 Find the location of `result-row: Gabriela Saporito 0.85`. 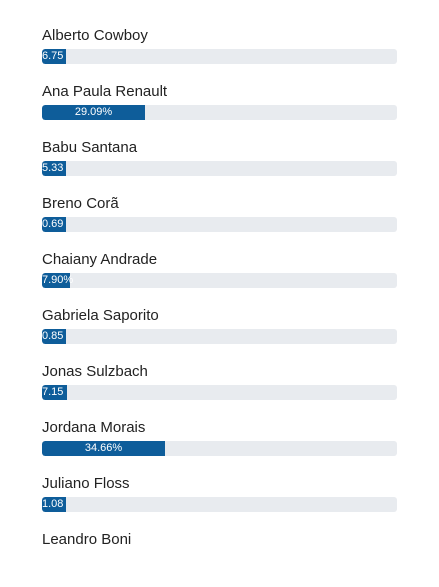

result-row: Gabriela Saporito 0.85 is located at coordinates (219, 335).